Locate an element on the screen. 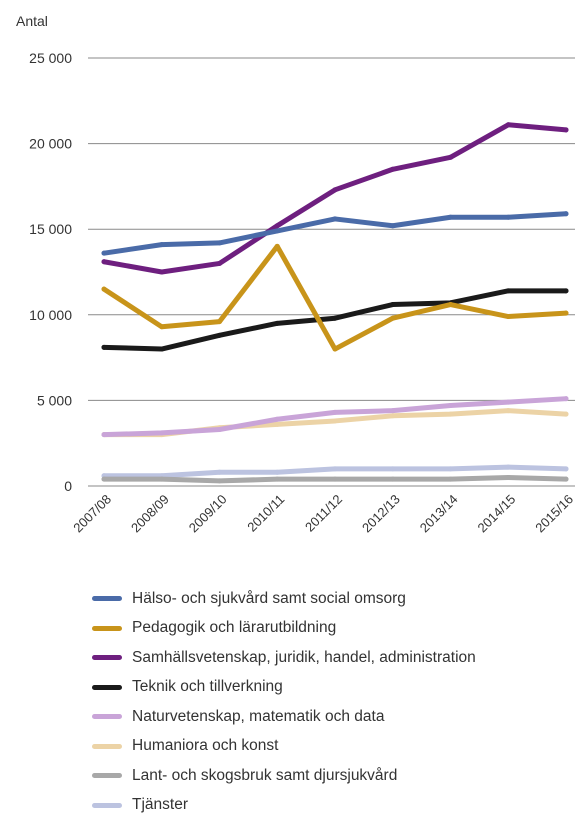  y-tick-label: 5 000 is located at coordinates (54, 400).